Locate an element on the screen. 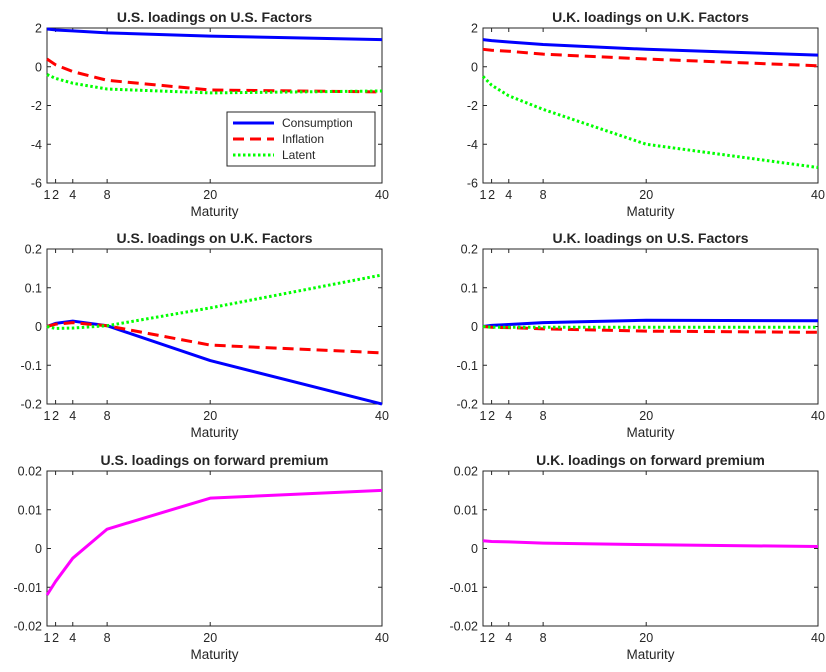  legend-label: Latent is located at coordinates (299, 155).